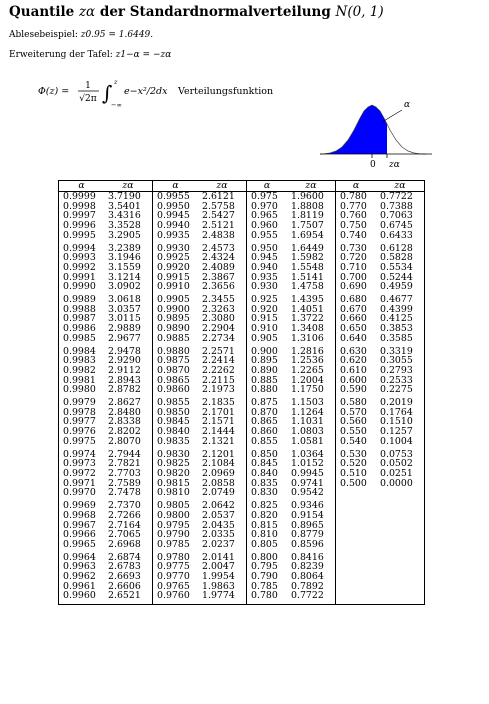 The image size is (489, 704). Describe the element at coordinates (143, 55) in the screenshot. I see `extension-formula: z1−α = −zα` at that location.